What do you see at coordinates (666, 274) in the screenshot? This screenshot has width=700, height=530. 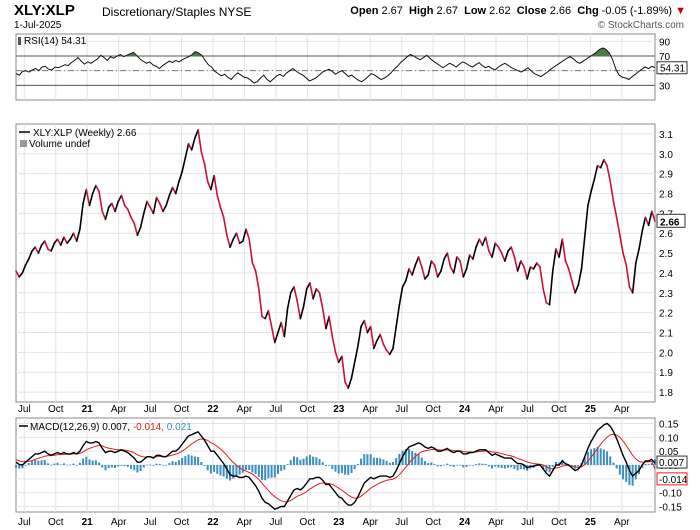 I see `price-y-tick-label: 2.4` at bounding box center [666, 274].